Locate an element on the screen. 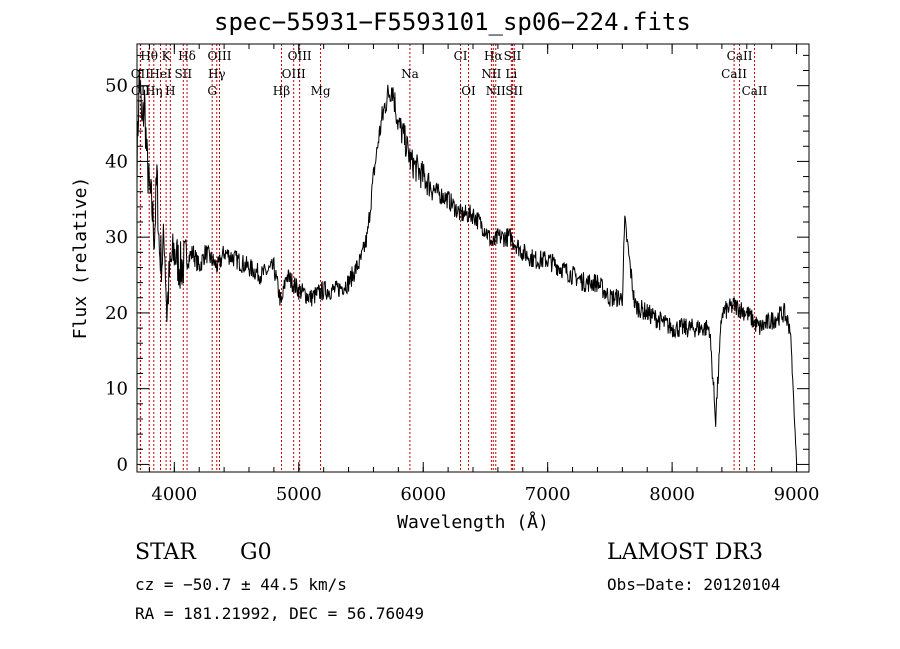 The width and height of the screenshot is (900, 649). spectral-line-label: OI is located at coordinates (468, 91).